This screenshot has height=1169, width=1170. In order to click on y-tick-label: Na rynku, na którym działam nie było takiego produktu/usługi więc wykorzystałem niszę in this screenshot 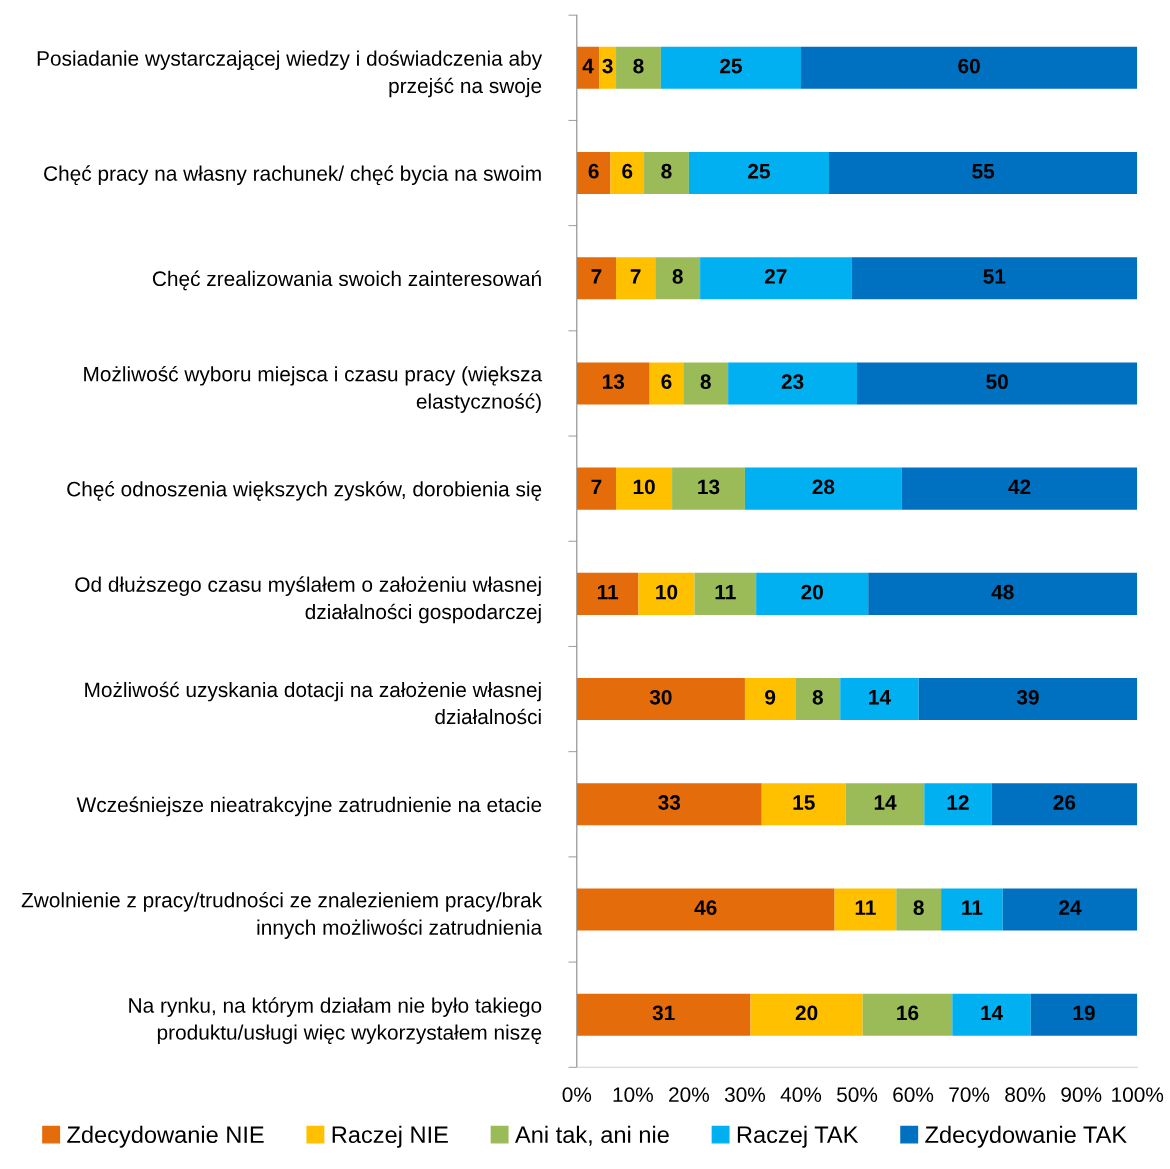, I will do `click(335, 1020)`.